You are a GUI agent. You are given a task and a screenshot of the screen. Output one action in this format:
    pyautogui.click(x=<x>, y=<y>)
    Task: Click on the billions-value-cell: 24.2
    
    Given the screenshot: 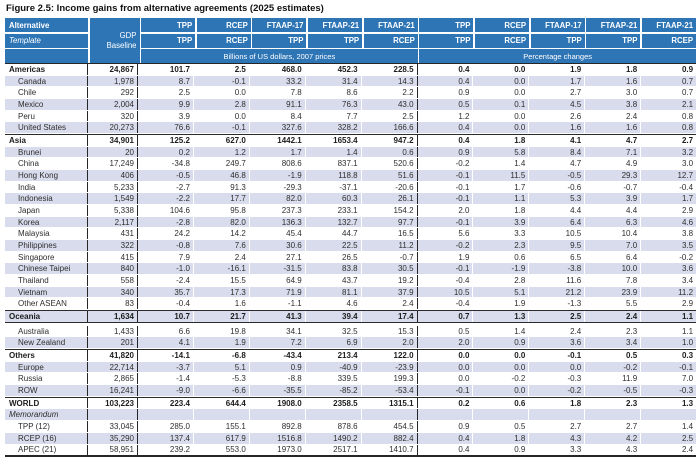 What is the action you would take?
    pyautogui.click(x=166, y=234)
    